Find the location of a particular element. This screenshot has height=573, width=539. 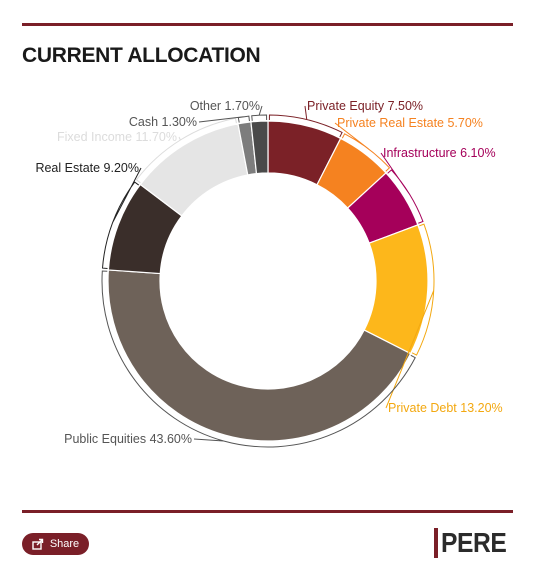

label-public-equities: Public Equities 43.60% is located at coordinates (128, 439).